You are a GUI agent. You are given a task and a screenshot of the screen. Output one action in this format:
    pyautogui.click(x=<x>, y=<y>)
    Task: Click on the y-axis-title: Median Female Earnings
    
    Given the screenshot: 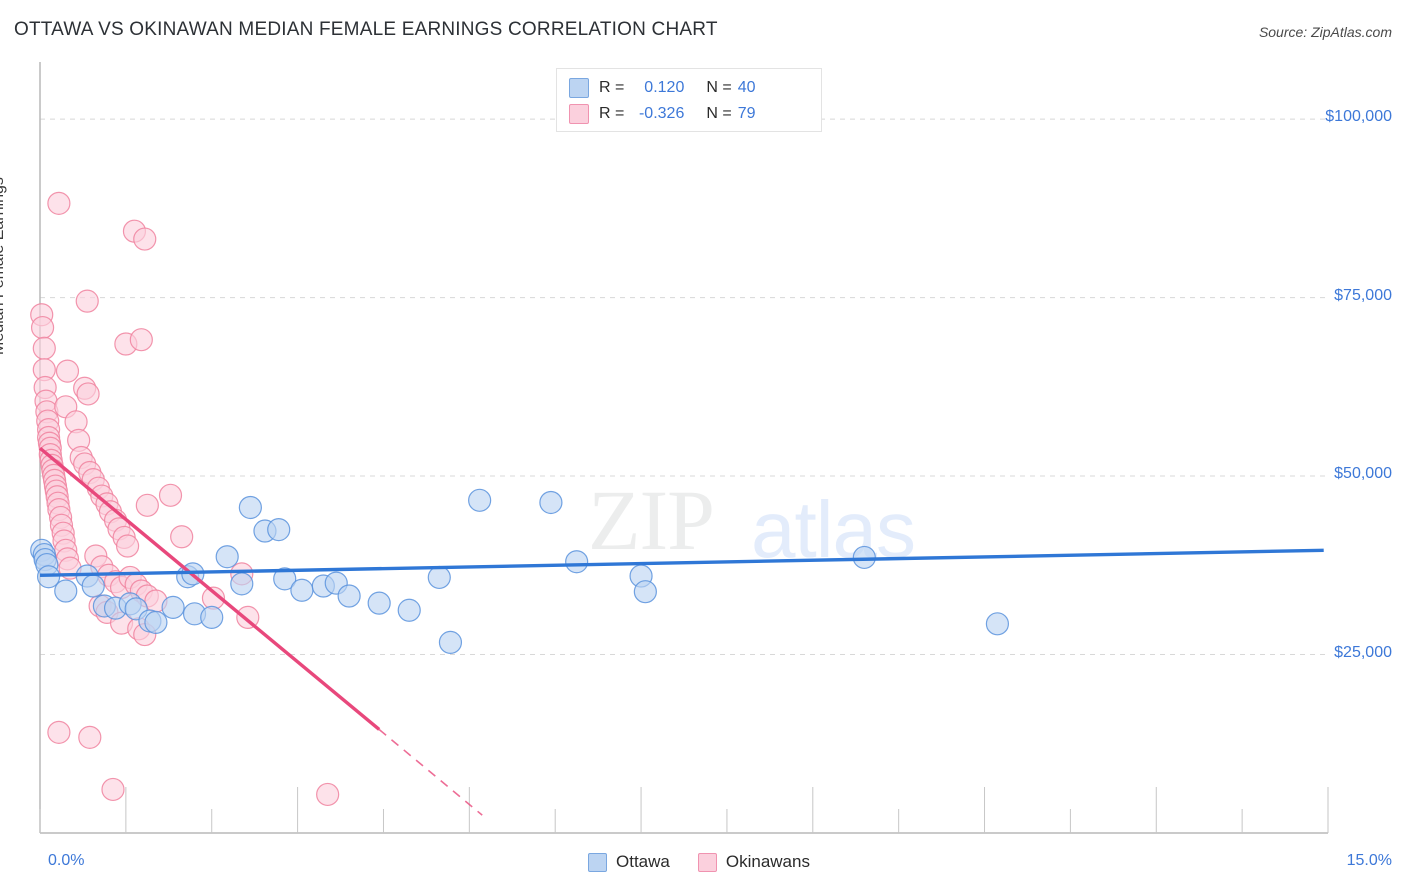 What is the action you would take?
    pyautogui.click(x=3, y=266)
    